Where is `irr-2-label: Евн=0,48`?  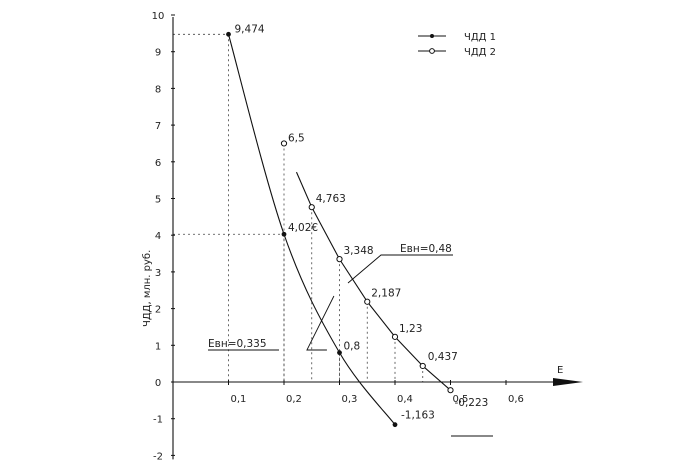
irr-2-label: Евн=0,48 is located at coordinates (426, 249).